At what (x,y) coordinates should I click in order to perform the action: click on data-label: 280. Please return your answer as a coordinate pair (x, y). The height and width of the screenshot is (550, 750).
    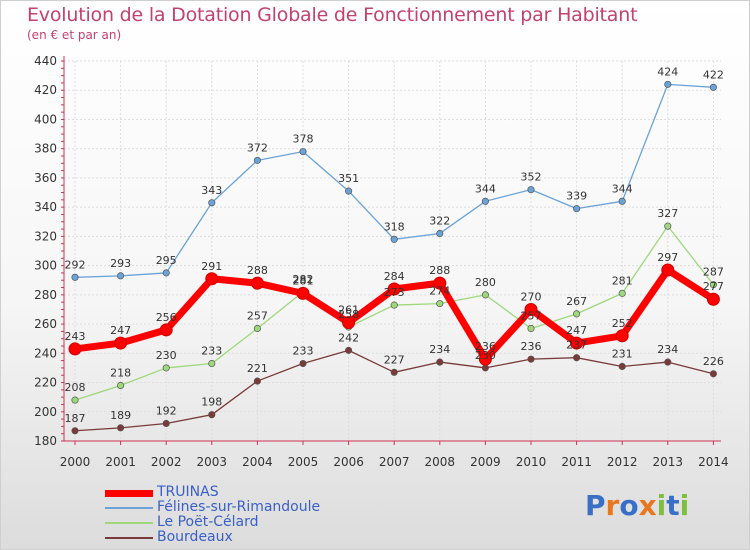
    Looking at the image, I should click on (485, 282).